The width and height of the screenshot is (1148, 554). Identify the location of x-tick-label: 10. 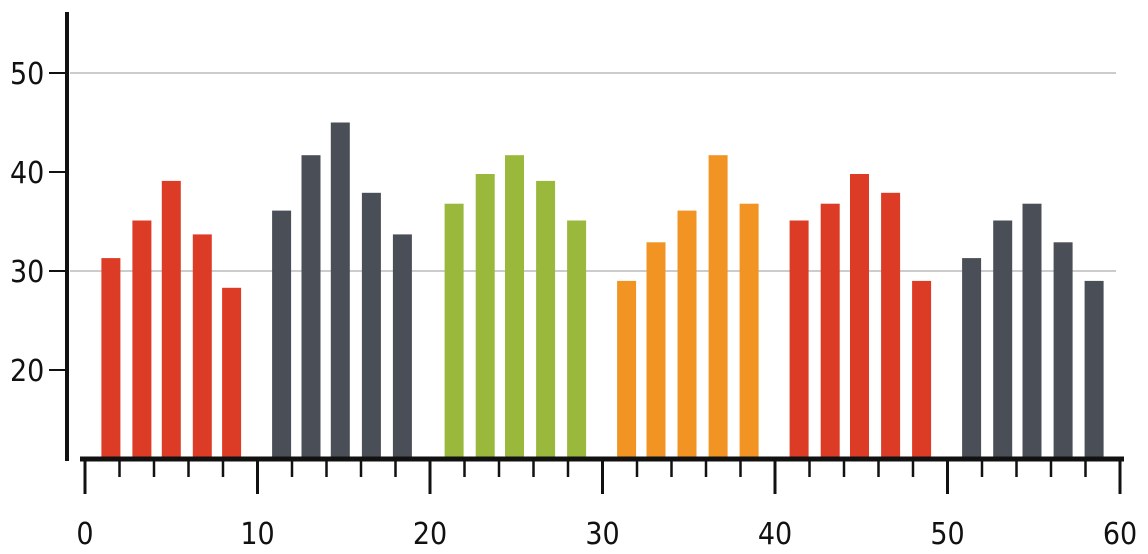
(257, 534).